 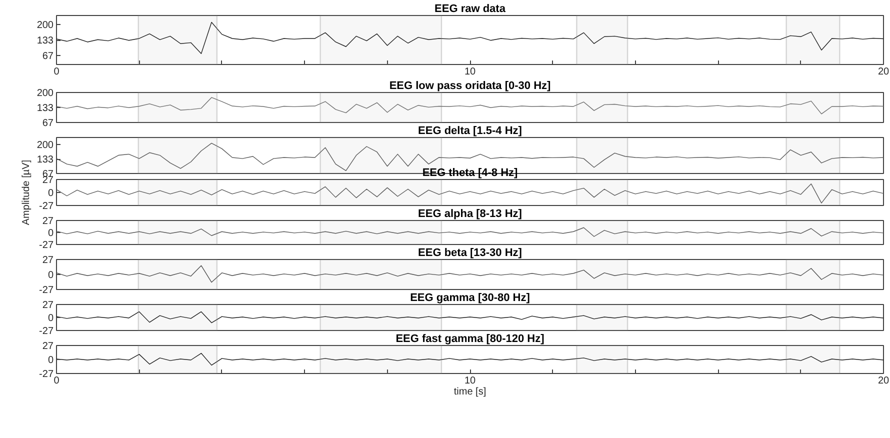 What do you see at coordinates (470, 86) in the screenshot?
I see `chart-title: EEG low pass oridata [0-30 Hz]` at bounding box center [470, 86].